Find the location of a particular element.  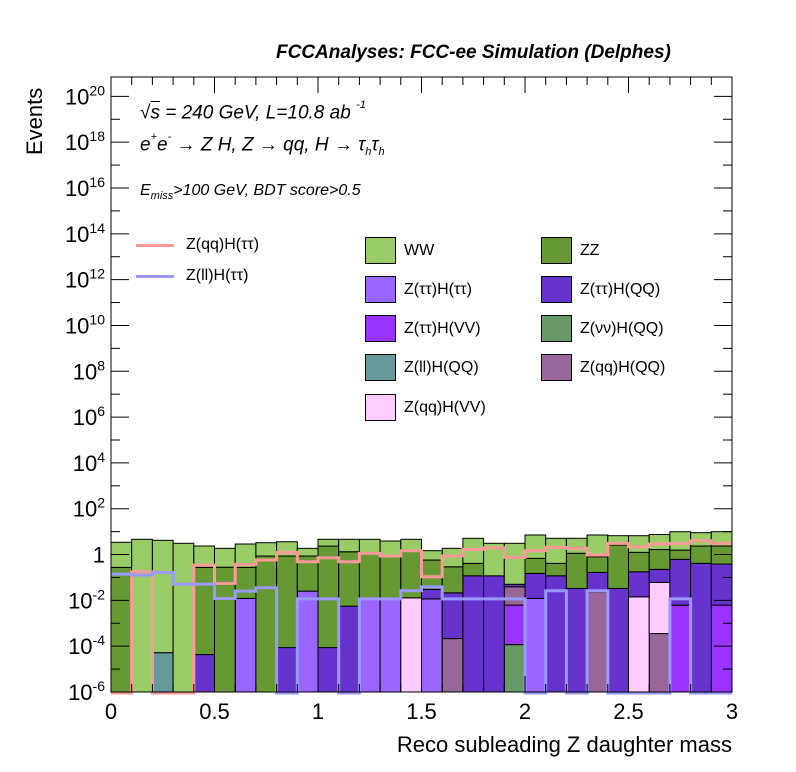

bar-z-h--bin-13 is located at coordinates (390, 645).